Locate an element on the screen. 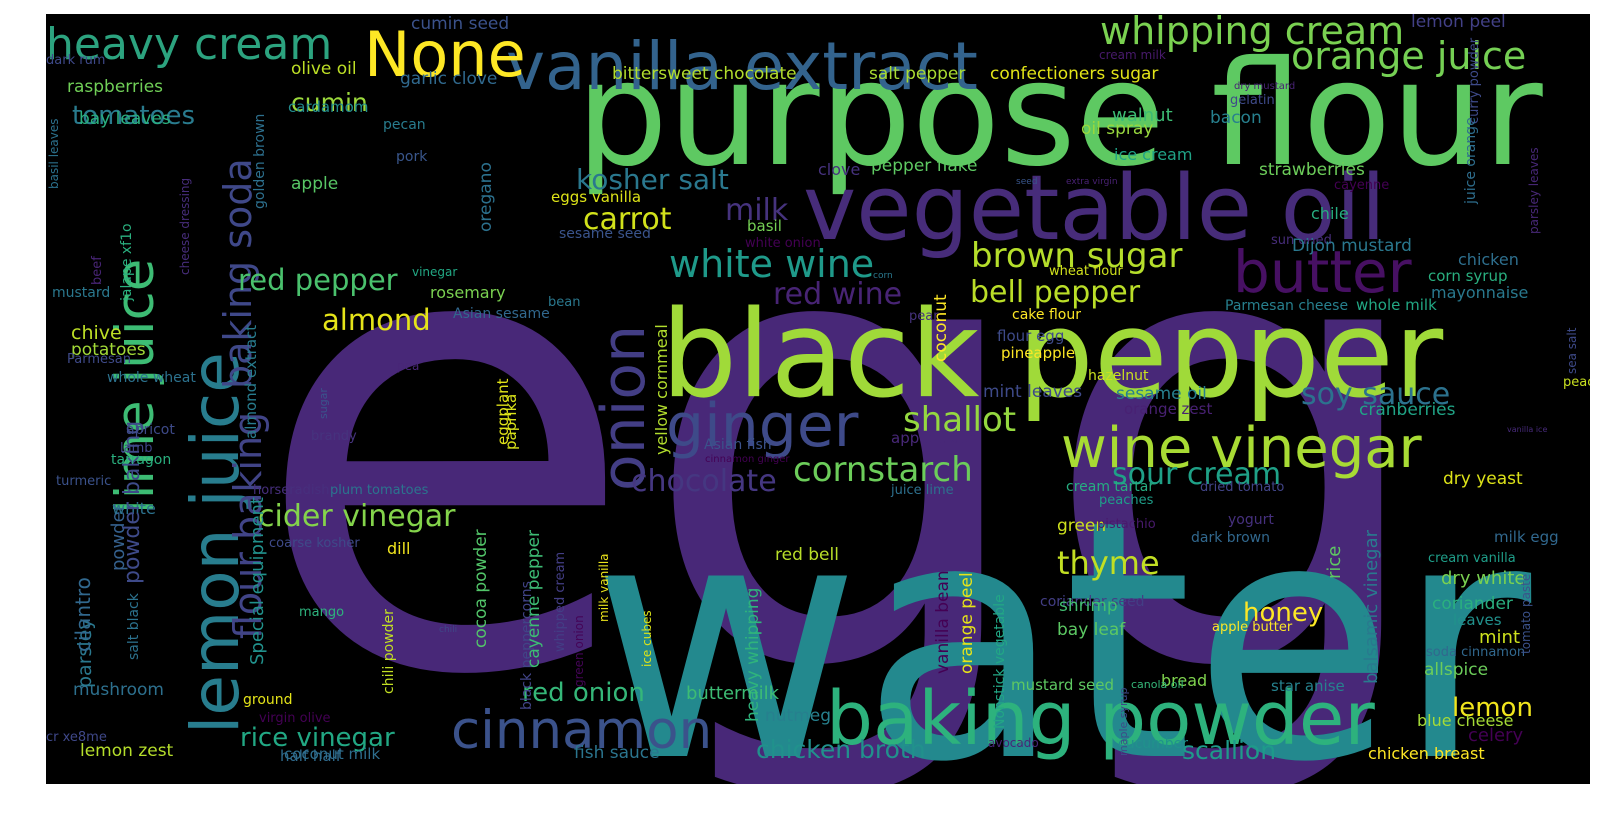 The image size is (1614, 818). word-whipped-cream: whipped cream is located at coordinates (560, 602).